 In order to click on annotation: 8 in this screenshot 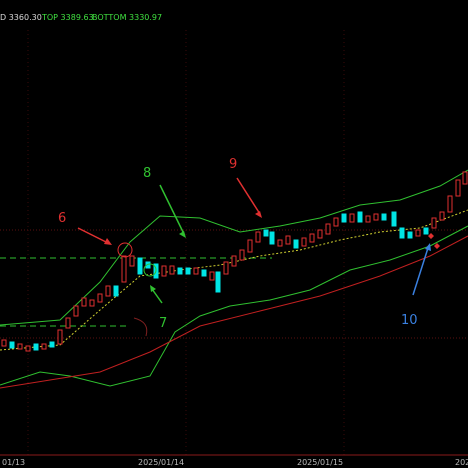, I will do `click(147, 173)`.